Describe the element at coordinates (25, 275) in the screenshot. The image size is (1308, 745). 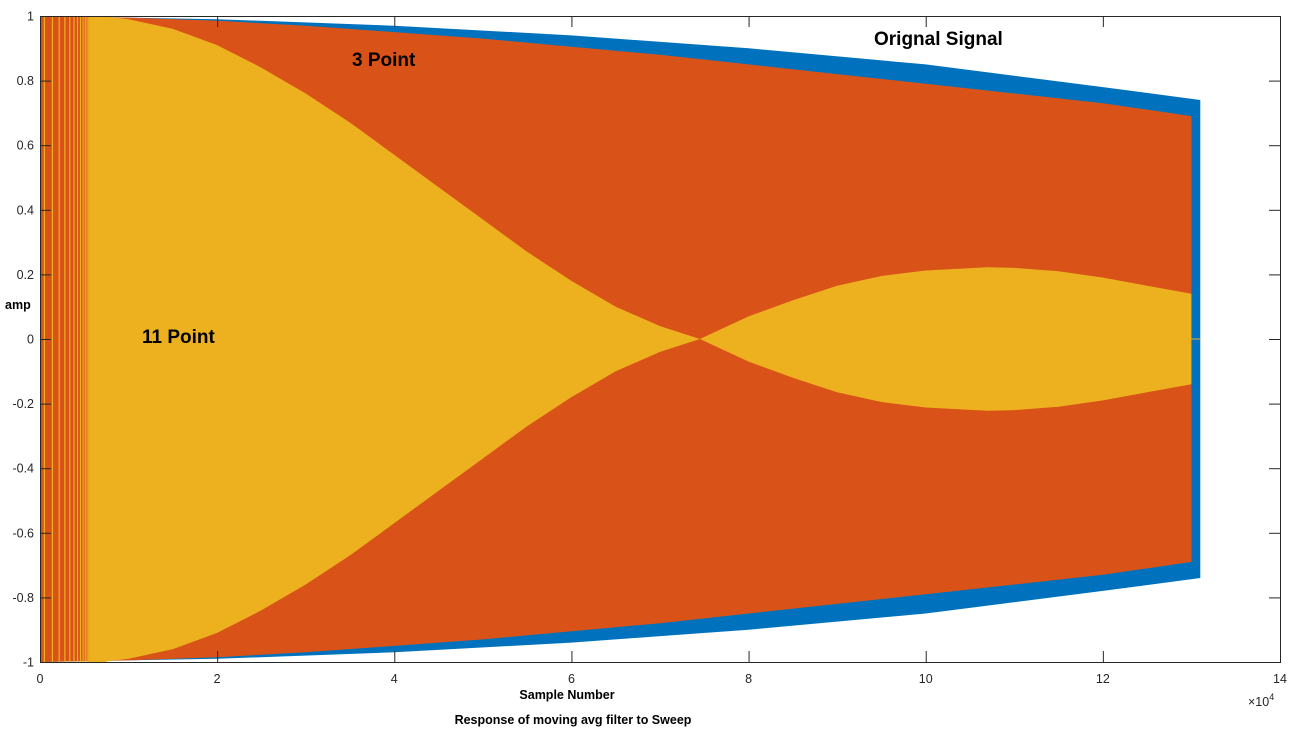
I see `y-tick-label: 0.2` at that location.